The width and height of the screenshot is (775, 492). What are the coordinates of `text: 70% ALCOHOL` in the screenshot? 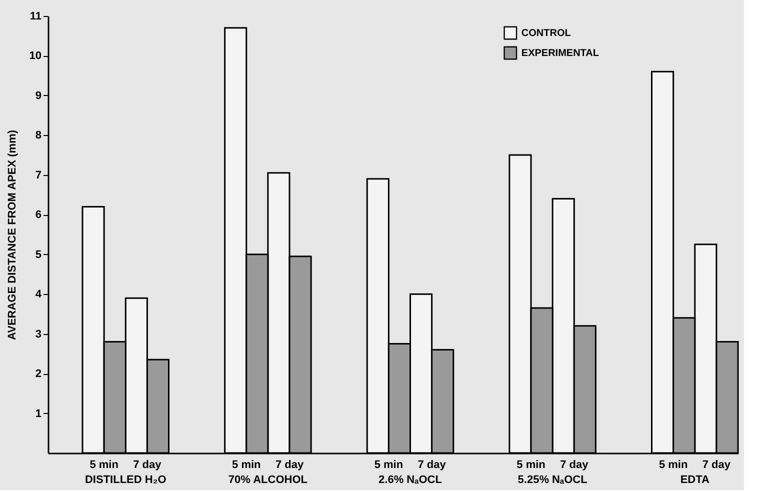 It's located at (268, 480).